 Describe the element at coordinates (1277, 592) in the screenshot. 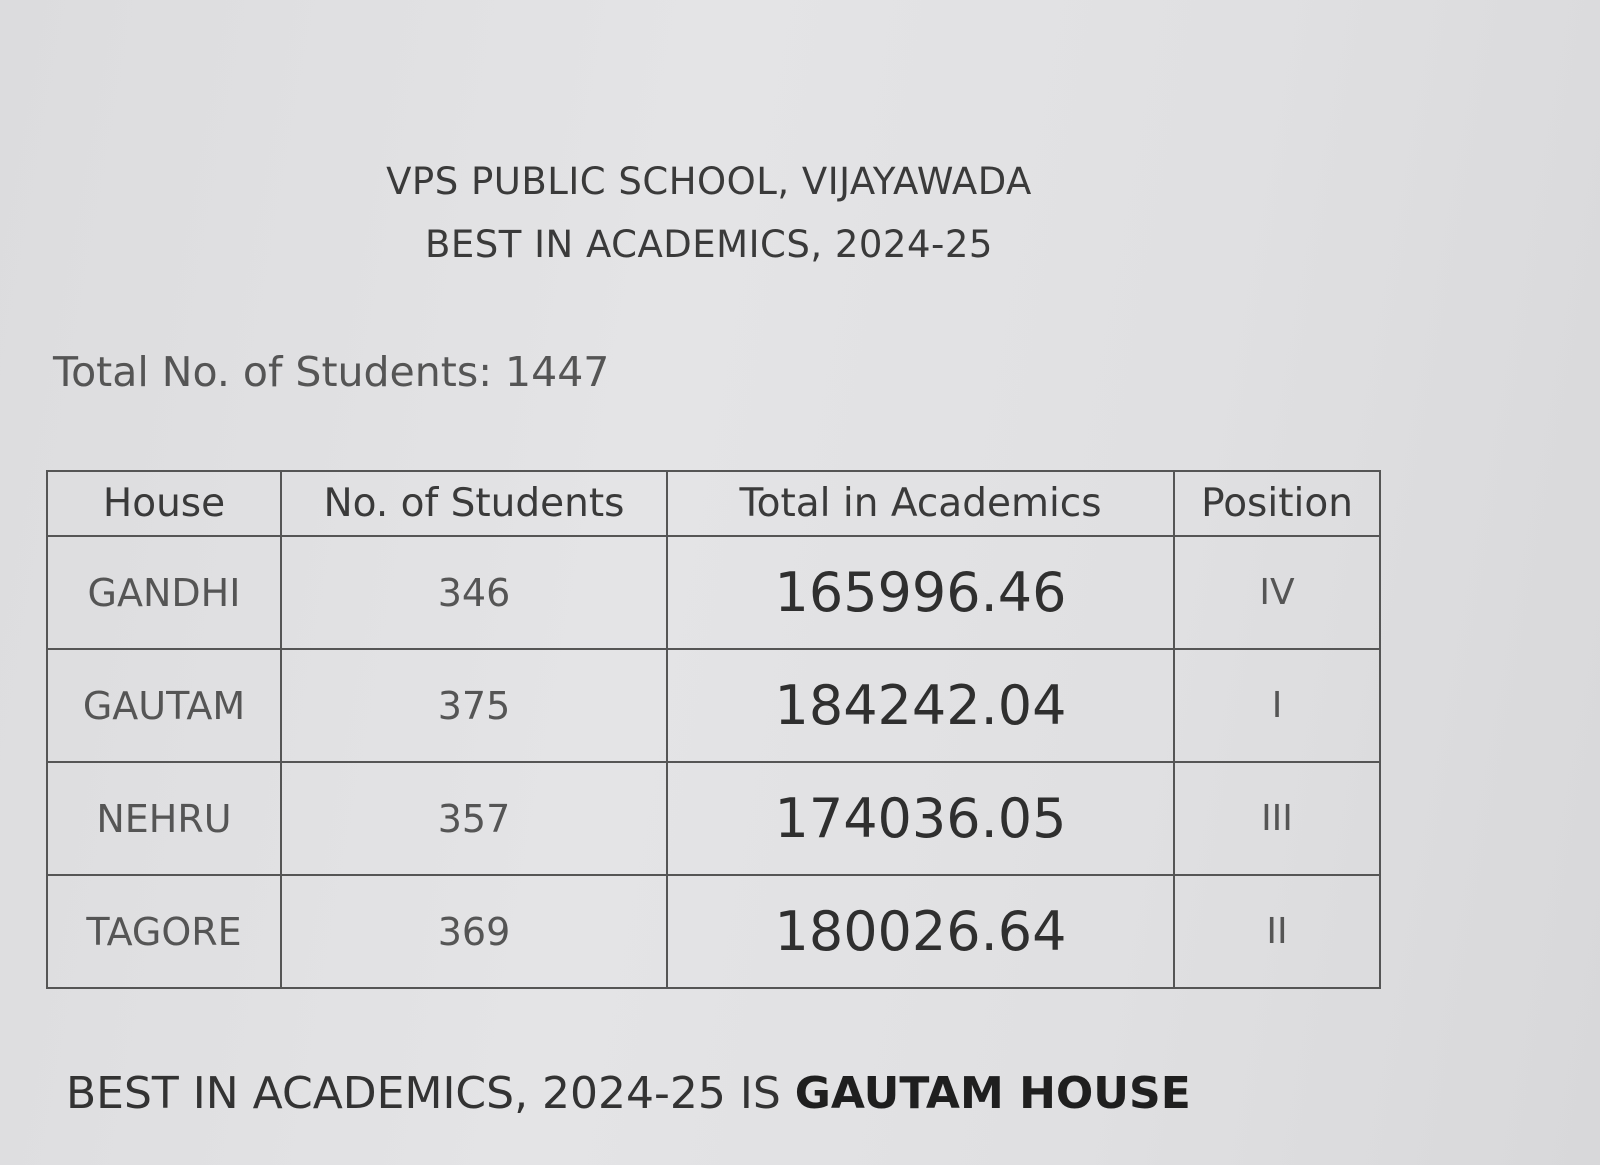

I see `position-cell: IV` at that location.